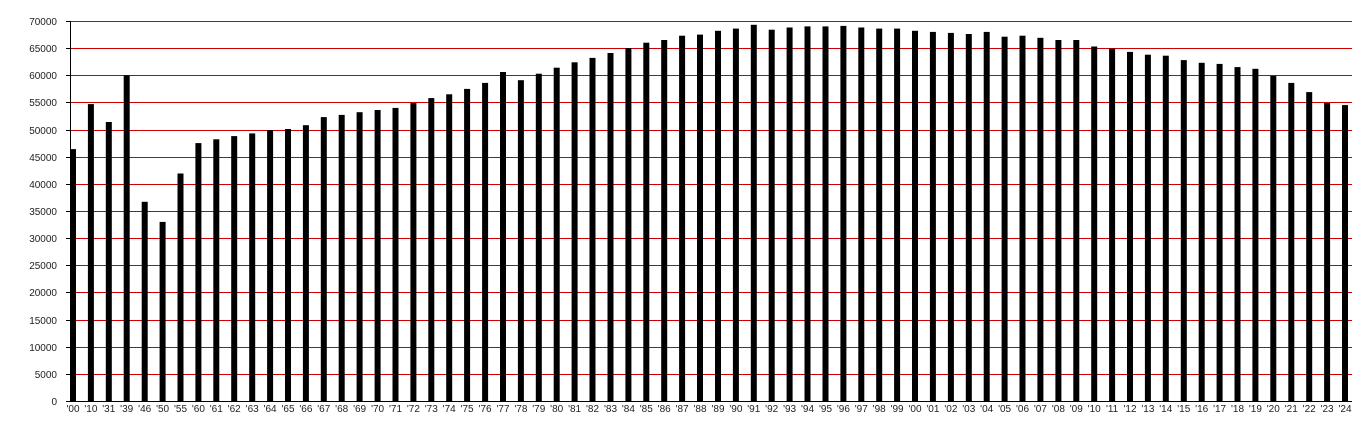 This screenshot has height=425, width=1368. Describe the element at coordinates (1219, 409) in the screenshot. I see `x-tick-label: '17` at that location.